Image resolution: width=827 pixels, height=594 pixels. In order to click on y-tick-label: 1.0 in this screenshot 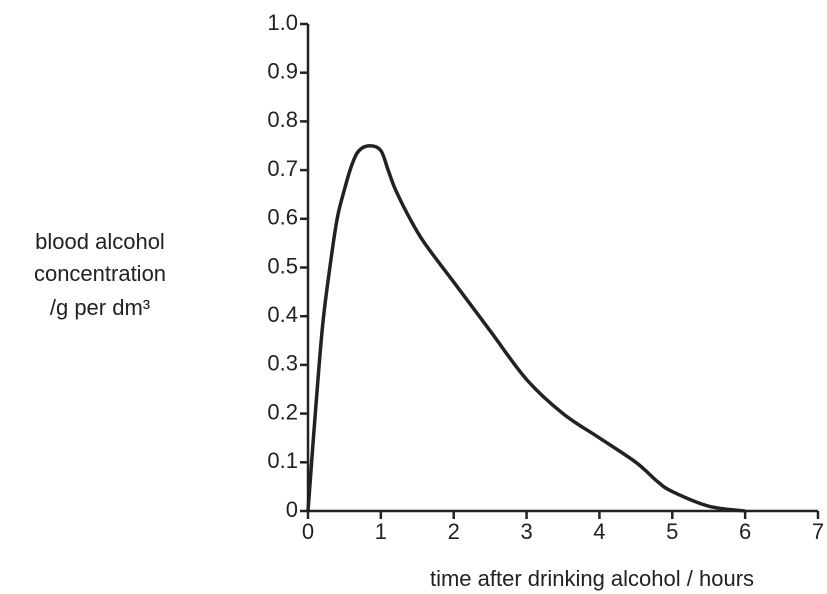, I will do `click(282, 22)`.